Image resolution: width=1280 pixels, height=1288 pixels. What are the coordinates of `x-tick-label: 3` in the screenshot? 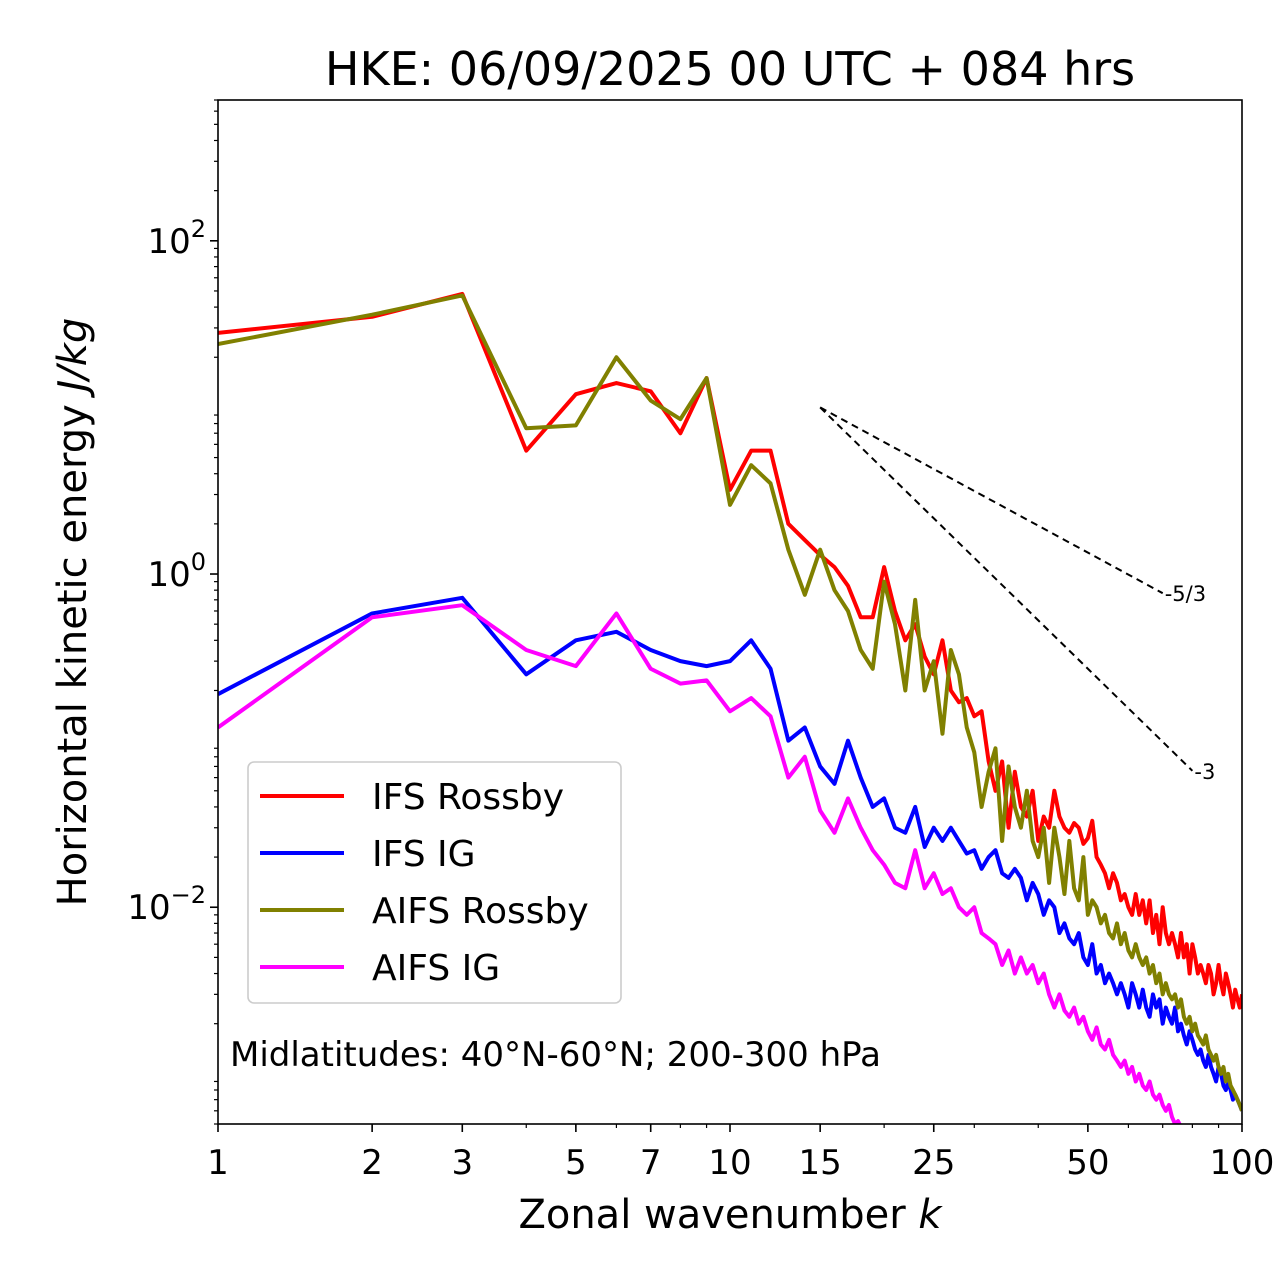 It's located at (462, 1163).